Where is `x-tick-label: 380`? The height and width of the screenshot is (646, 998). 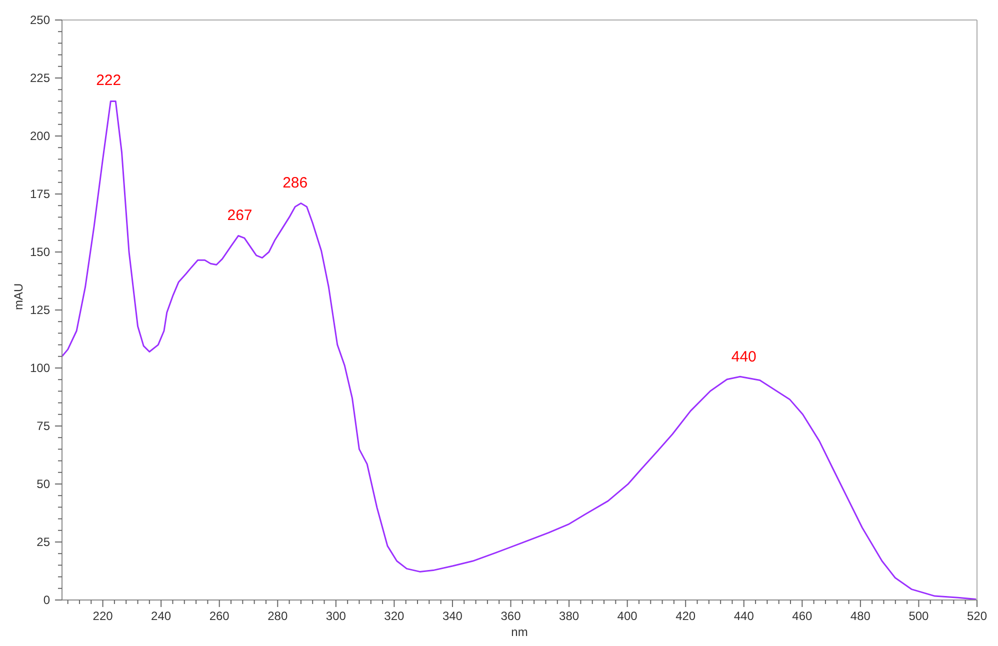 x-tick-label: 380 is located at coordinates (569, 616).